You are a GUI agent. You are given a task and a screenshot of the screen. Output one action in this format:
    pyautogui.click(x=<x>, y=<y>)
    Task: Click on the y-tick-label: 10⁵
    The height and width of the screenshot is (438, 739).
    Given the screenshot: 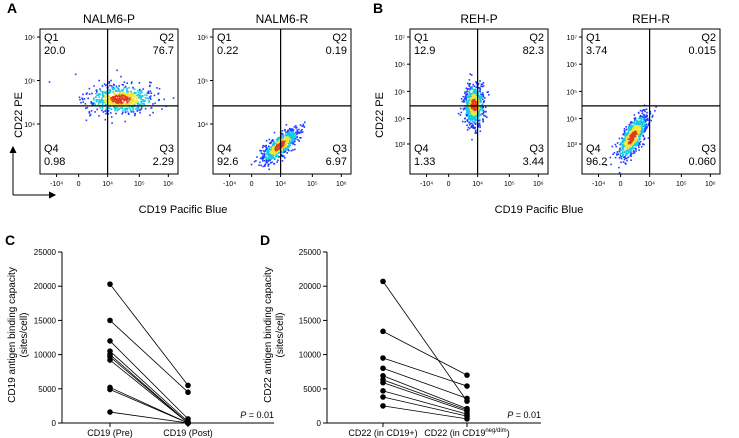 What is the action you would take?
    pyautogui.click(x=571, y=92)
    